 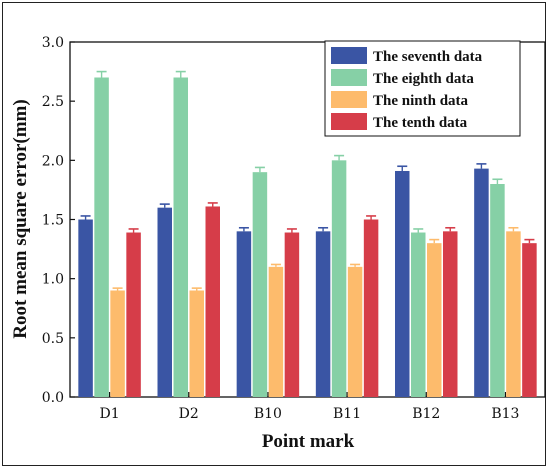 I want to click on y-tick-label: 1.0, so click(x=53, y=280).